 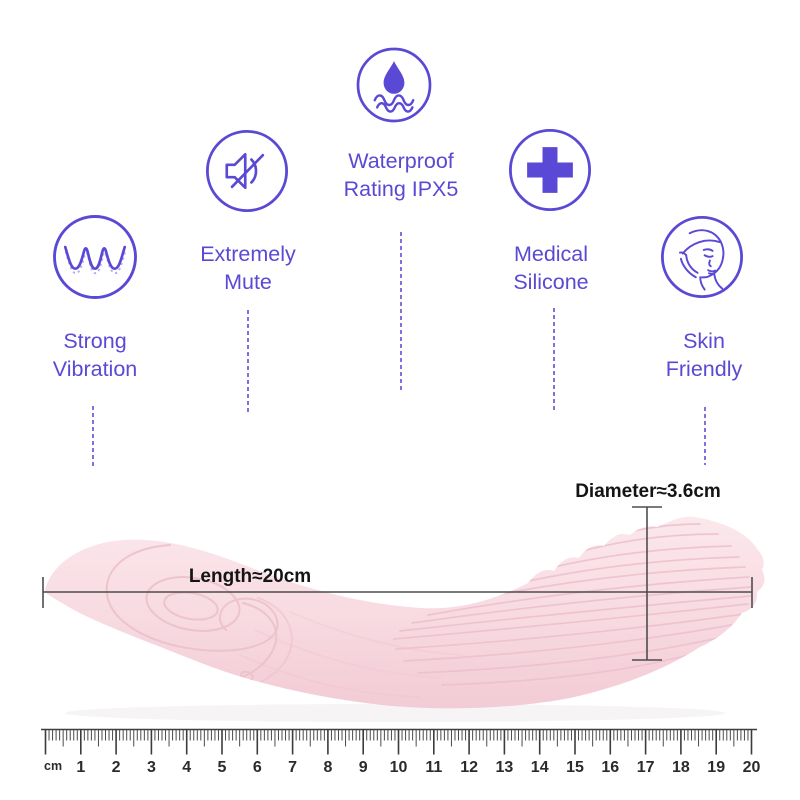 I want to click on feature-label-line: Skin, so click(x=704, y=341).